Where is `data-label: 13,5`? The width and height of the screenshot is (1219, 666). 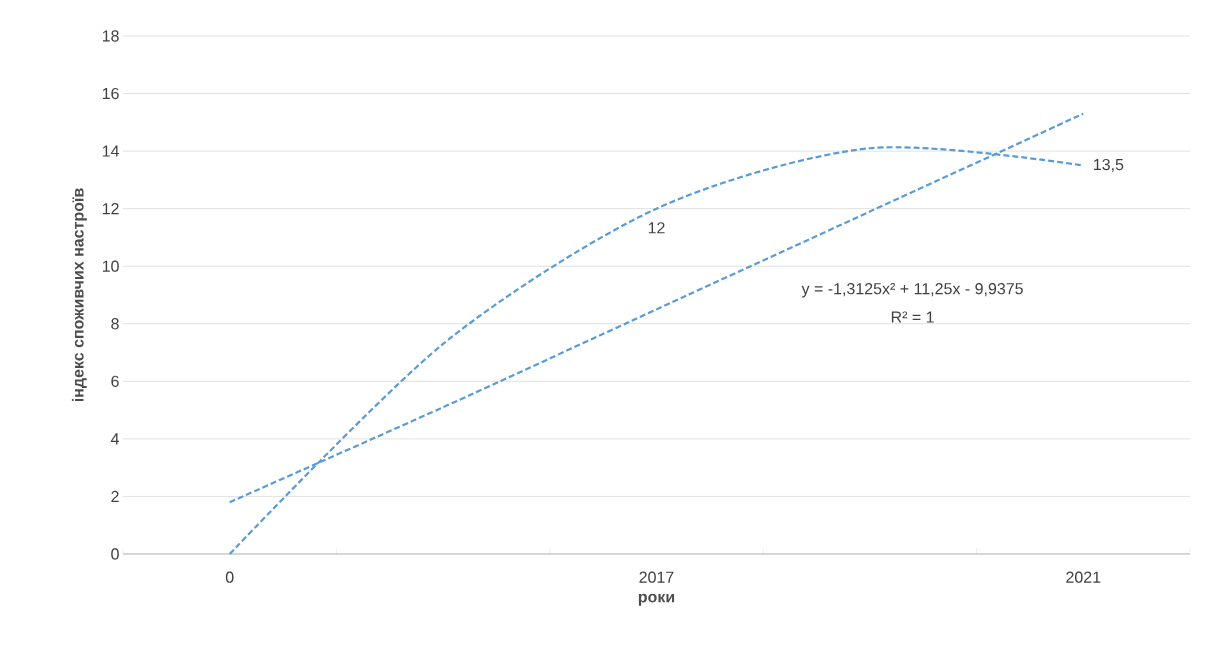
data-label: 13,5 is located at coordinates (1109, 165).